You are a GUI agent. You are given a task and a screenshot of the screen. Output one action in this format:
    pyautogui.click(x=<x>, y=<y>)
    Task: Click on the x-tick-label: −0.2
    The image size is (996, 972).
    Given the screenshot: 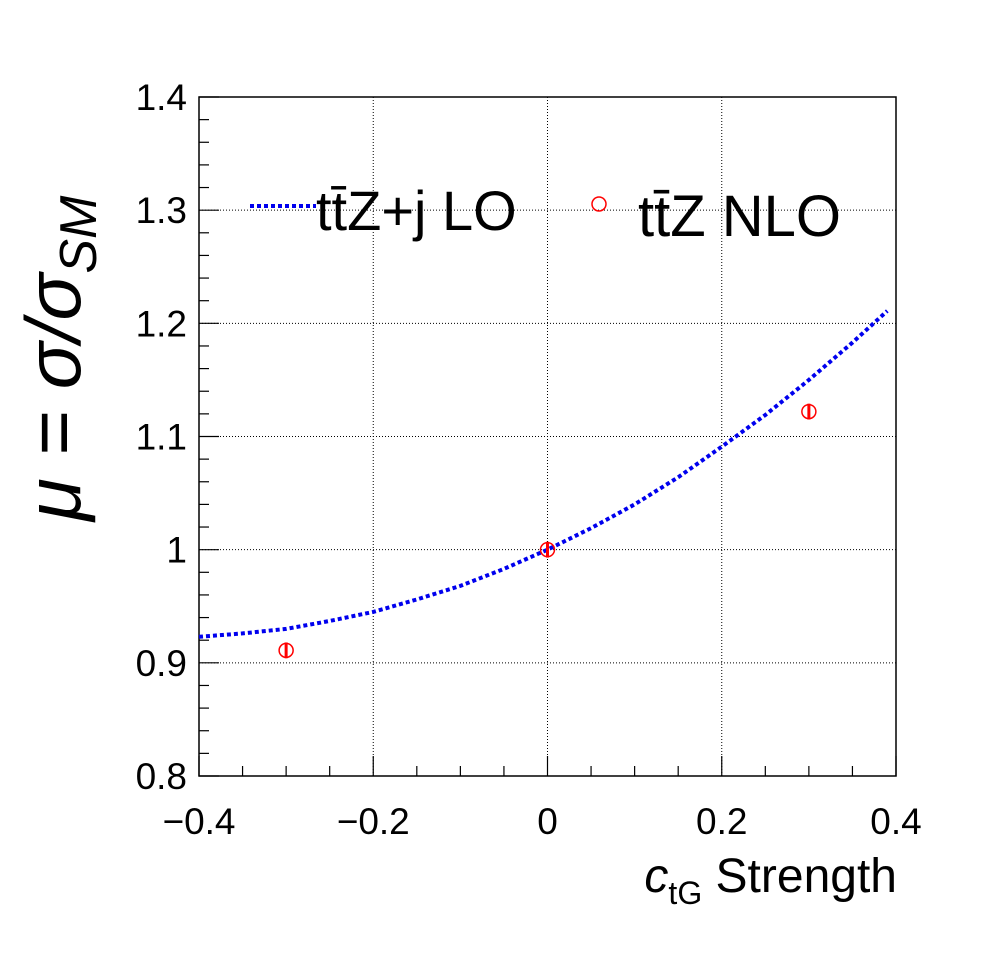 What is the action you would take?
    pyautogui.click(x=373, y=821)
    